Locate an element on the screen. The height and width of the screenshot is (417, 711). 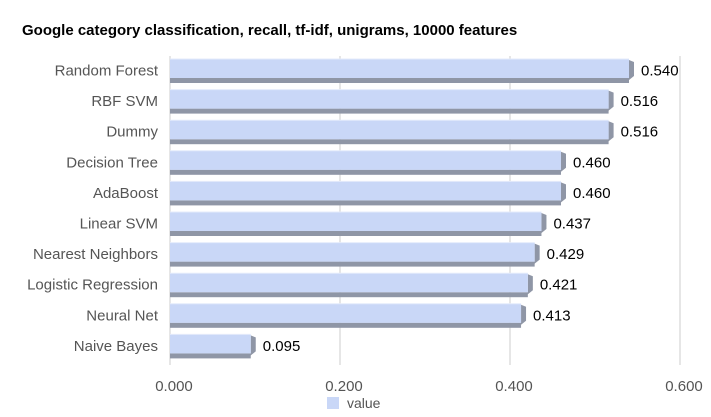
x-tick-label: 0.400 is located at coordinates (514, 386).